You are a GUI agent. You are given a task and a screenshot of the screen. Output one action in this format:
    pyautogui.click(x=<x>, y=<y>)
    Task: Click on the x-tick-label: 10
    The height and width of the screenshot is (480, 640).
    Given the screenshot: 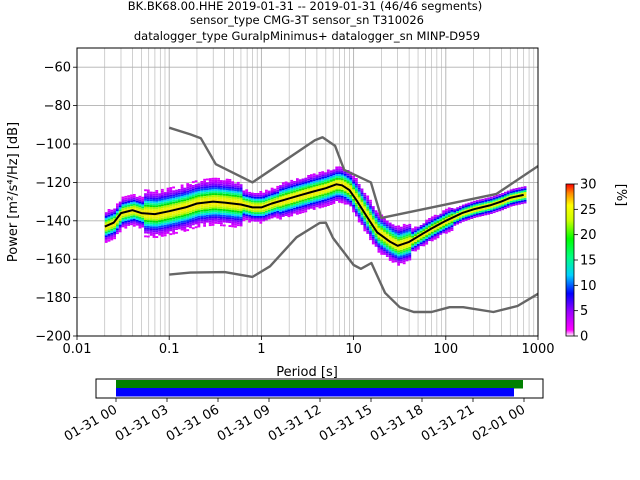 What is the action you would take?
    pyautogui.click(x=353, y=349)
    